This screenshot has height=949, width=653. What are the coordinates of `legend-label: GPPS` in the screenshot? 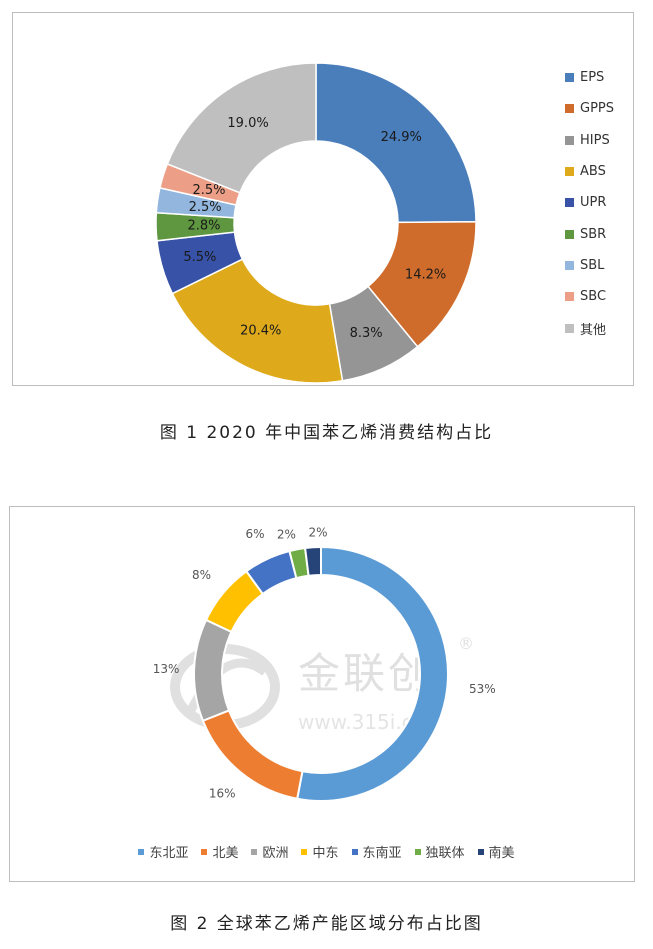 It's located at (597, 109).